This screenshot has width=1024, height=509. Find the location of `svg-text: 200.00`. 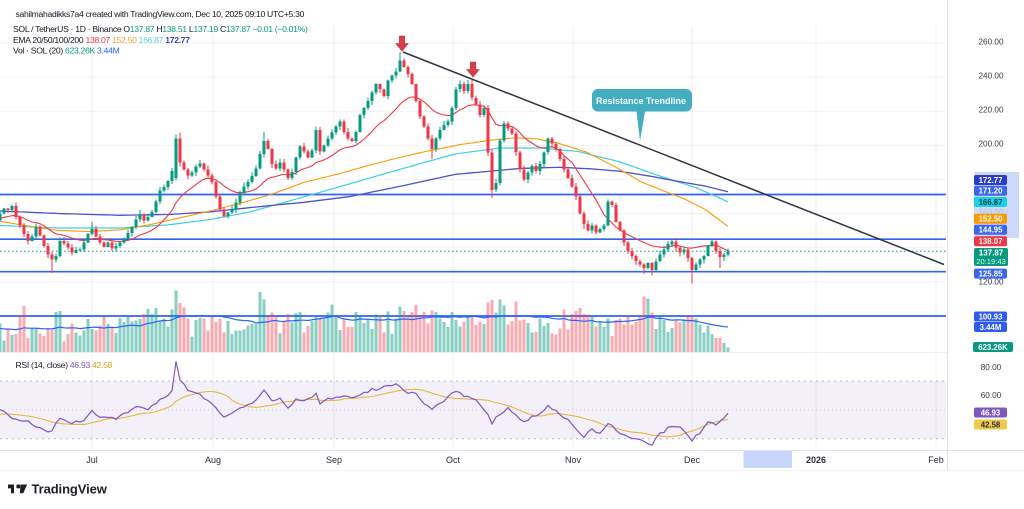

svg-text: 200.00 is located at coordinates (990, 144).